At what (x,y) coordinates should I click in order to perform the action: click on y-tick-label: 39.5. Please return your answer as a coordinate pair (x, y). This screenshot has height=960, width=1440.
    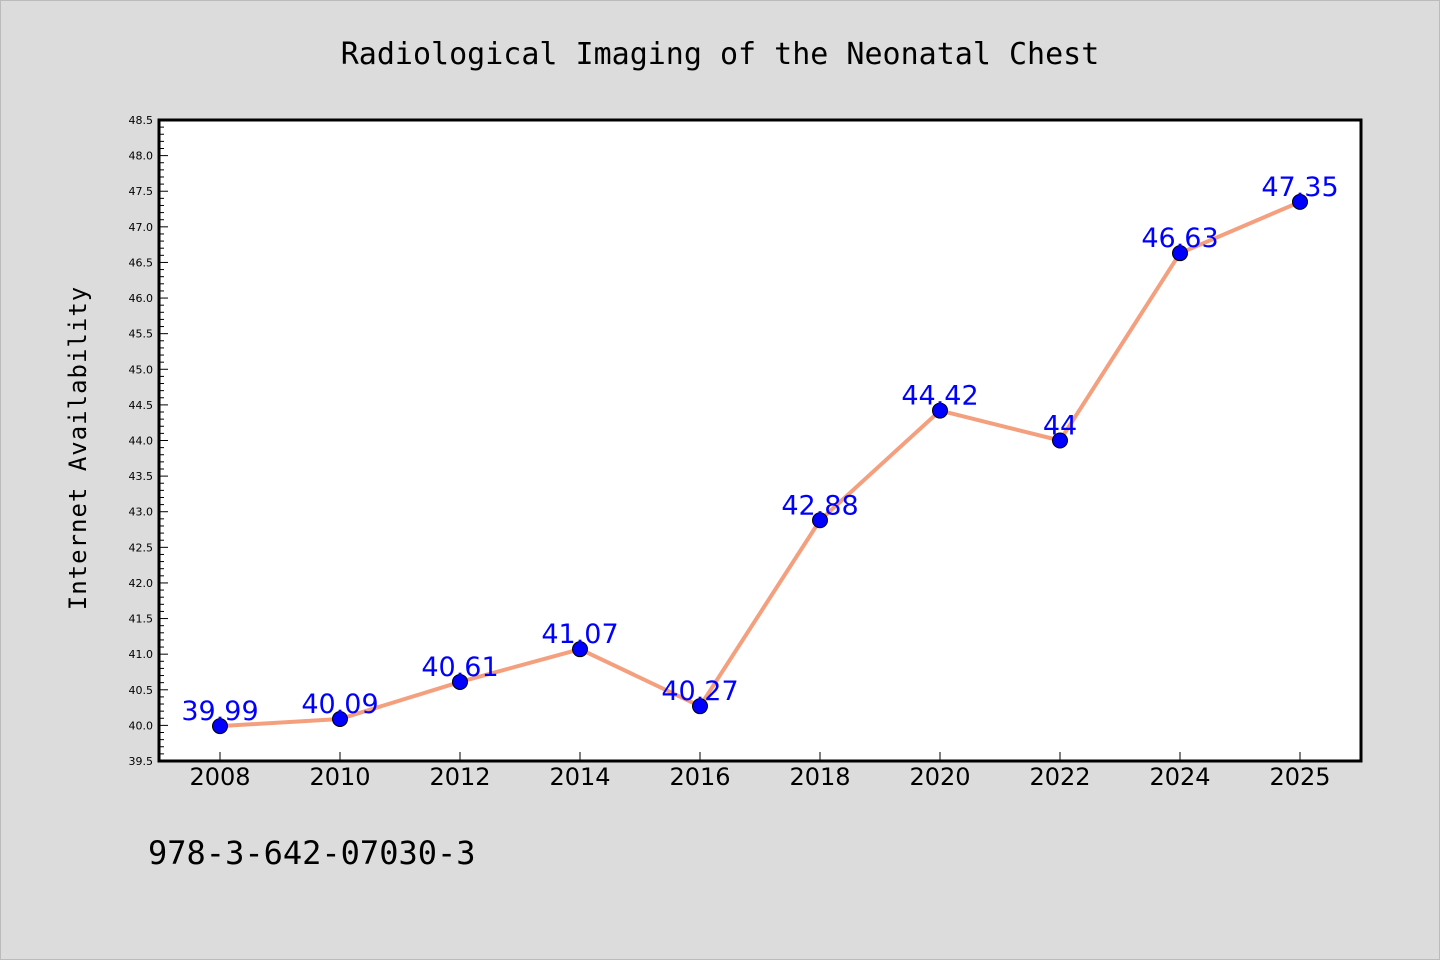
    Looking at the image, I should click on (141, 761).